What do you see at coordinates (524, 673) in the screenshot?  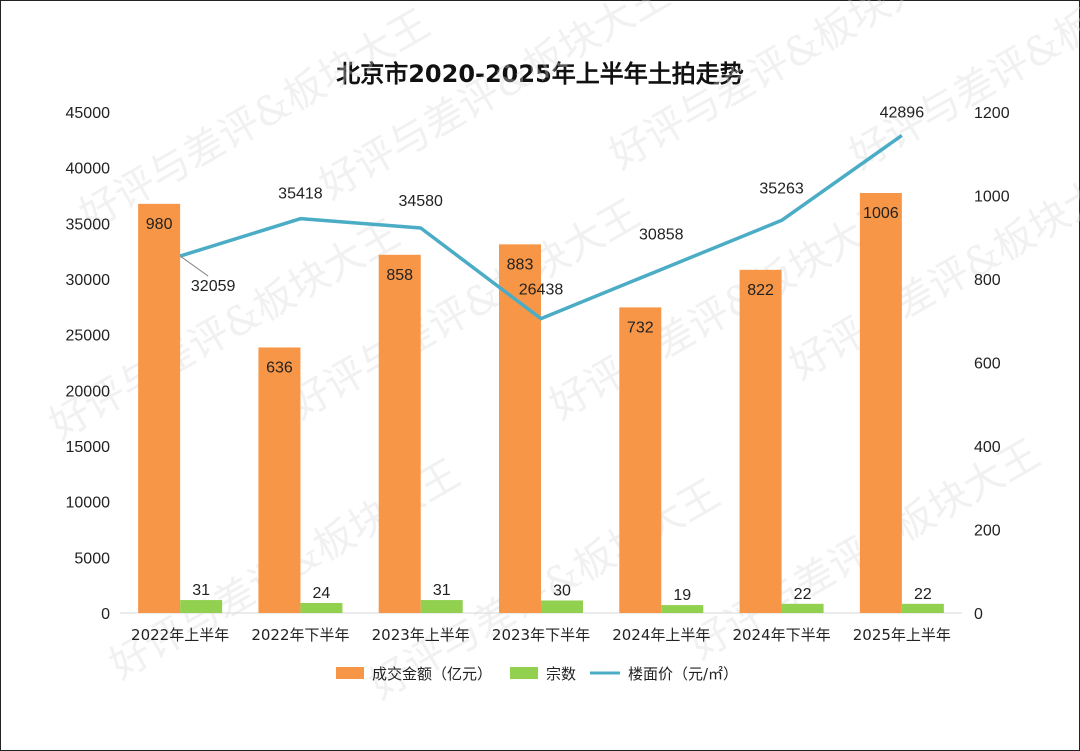 I see `legend-swatch-count` at bounding box center [524, 673].